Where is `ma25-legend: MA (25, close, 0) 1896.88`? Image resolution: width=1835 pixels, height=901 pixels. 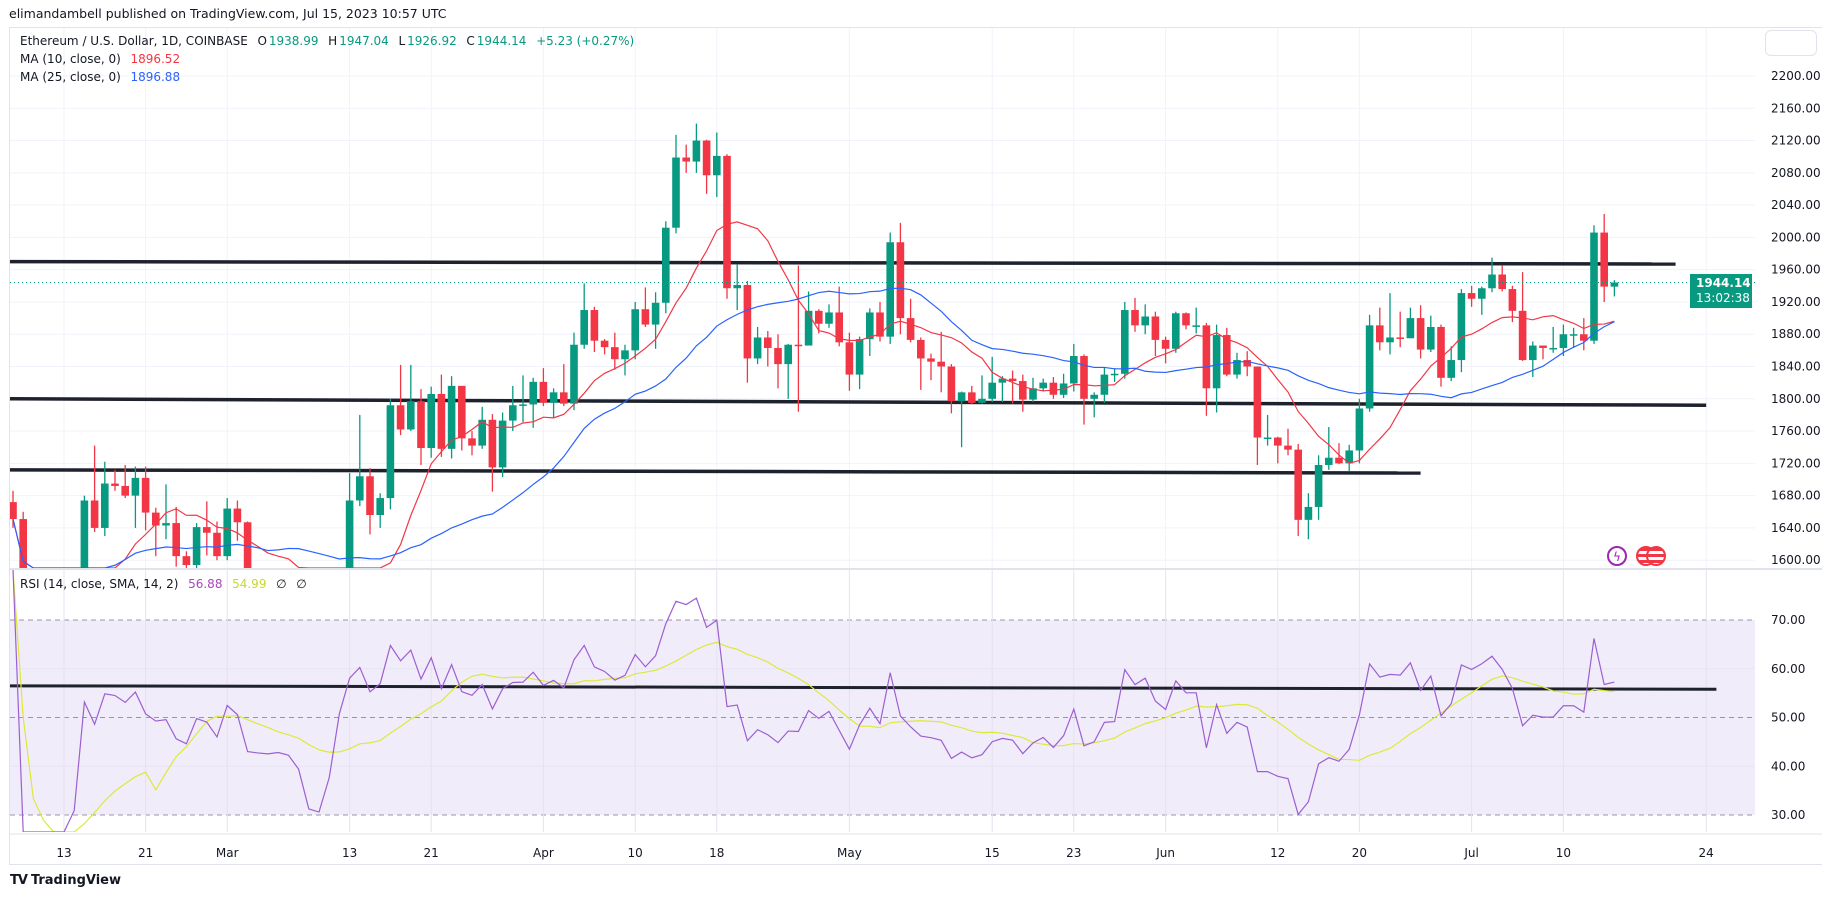
ma25-legend: MA (25, close, 0) 1896.88 is located at coordinates (101, 77).